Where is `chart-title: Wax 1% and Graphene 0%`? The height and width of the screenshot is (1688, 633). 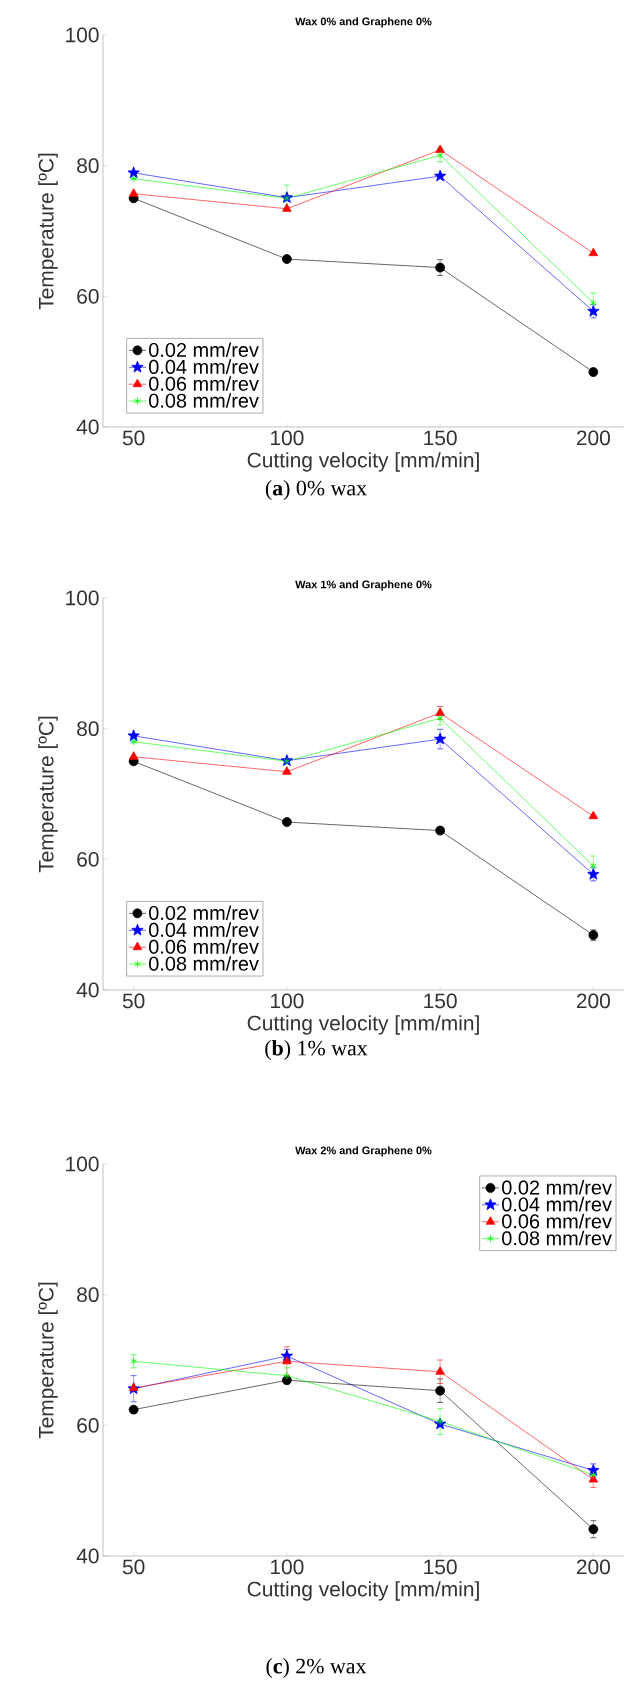 chart-title: Wax 1% and Graphene 0% is located at coordinates (363, 585).